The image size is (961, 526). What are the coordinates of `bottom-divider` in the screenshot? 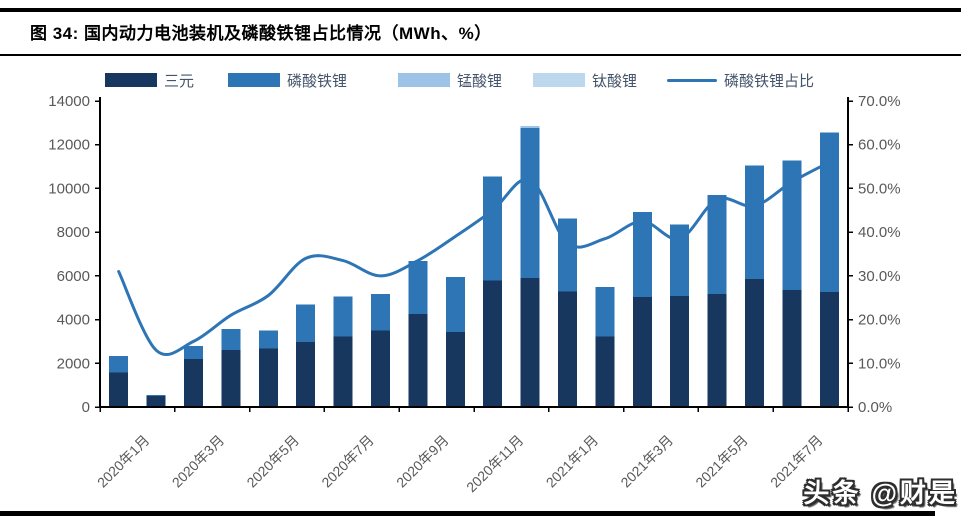 It's located at (467, 513).